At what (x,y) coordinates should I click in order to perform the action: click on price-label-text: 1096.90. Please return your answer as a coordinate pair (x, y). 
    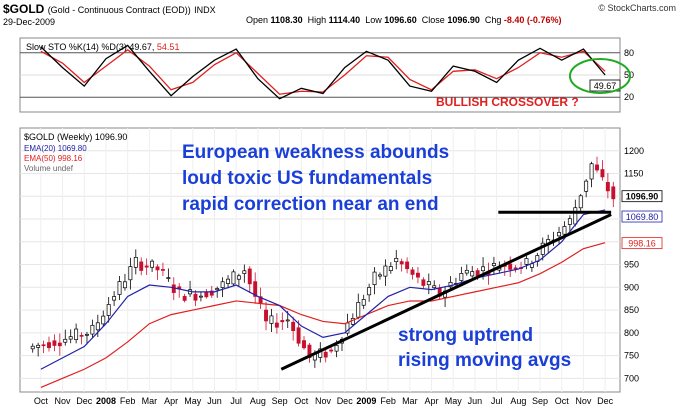
    Looking at the image, I should click on (642, 197).